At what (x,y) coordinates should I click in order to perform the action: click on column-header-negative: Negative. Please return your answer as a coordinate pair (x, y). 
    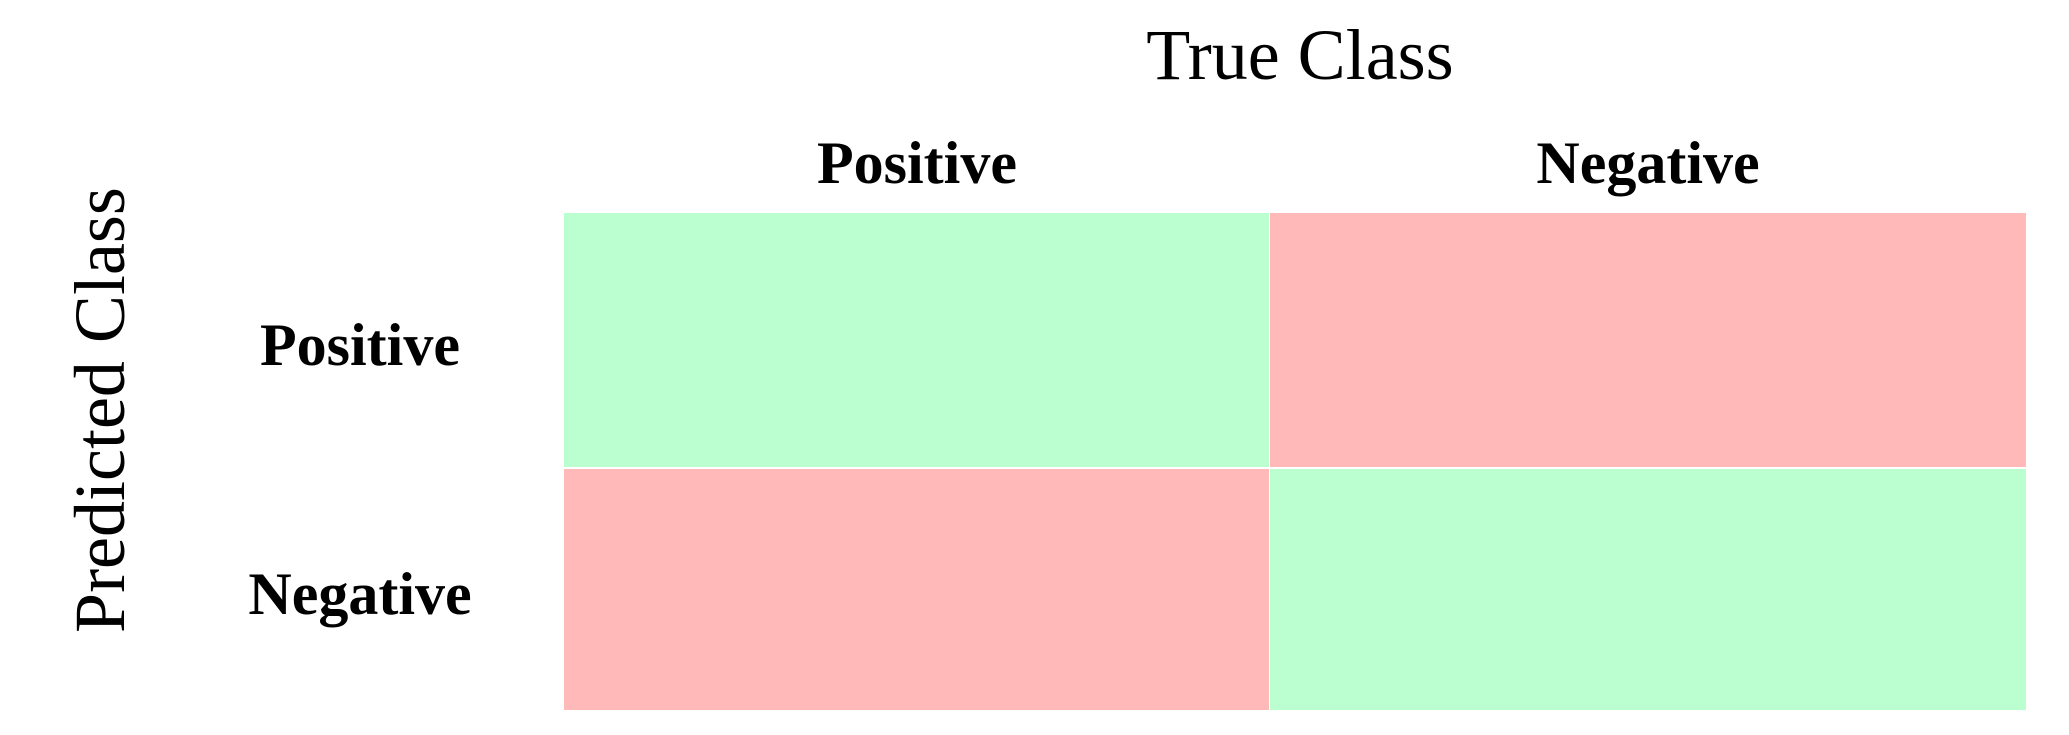
    Looking at the image, I should click on (1648, 163).